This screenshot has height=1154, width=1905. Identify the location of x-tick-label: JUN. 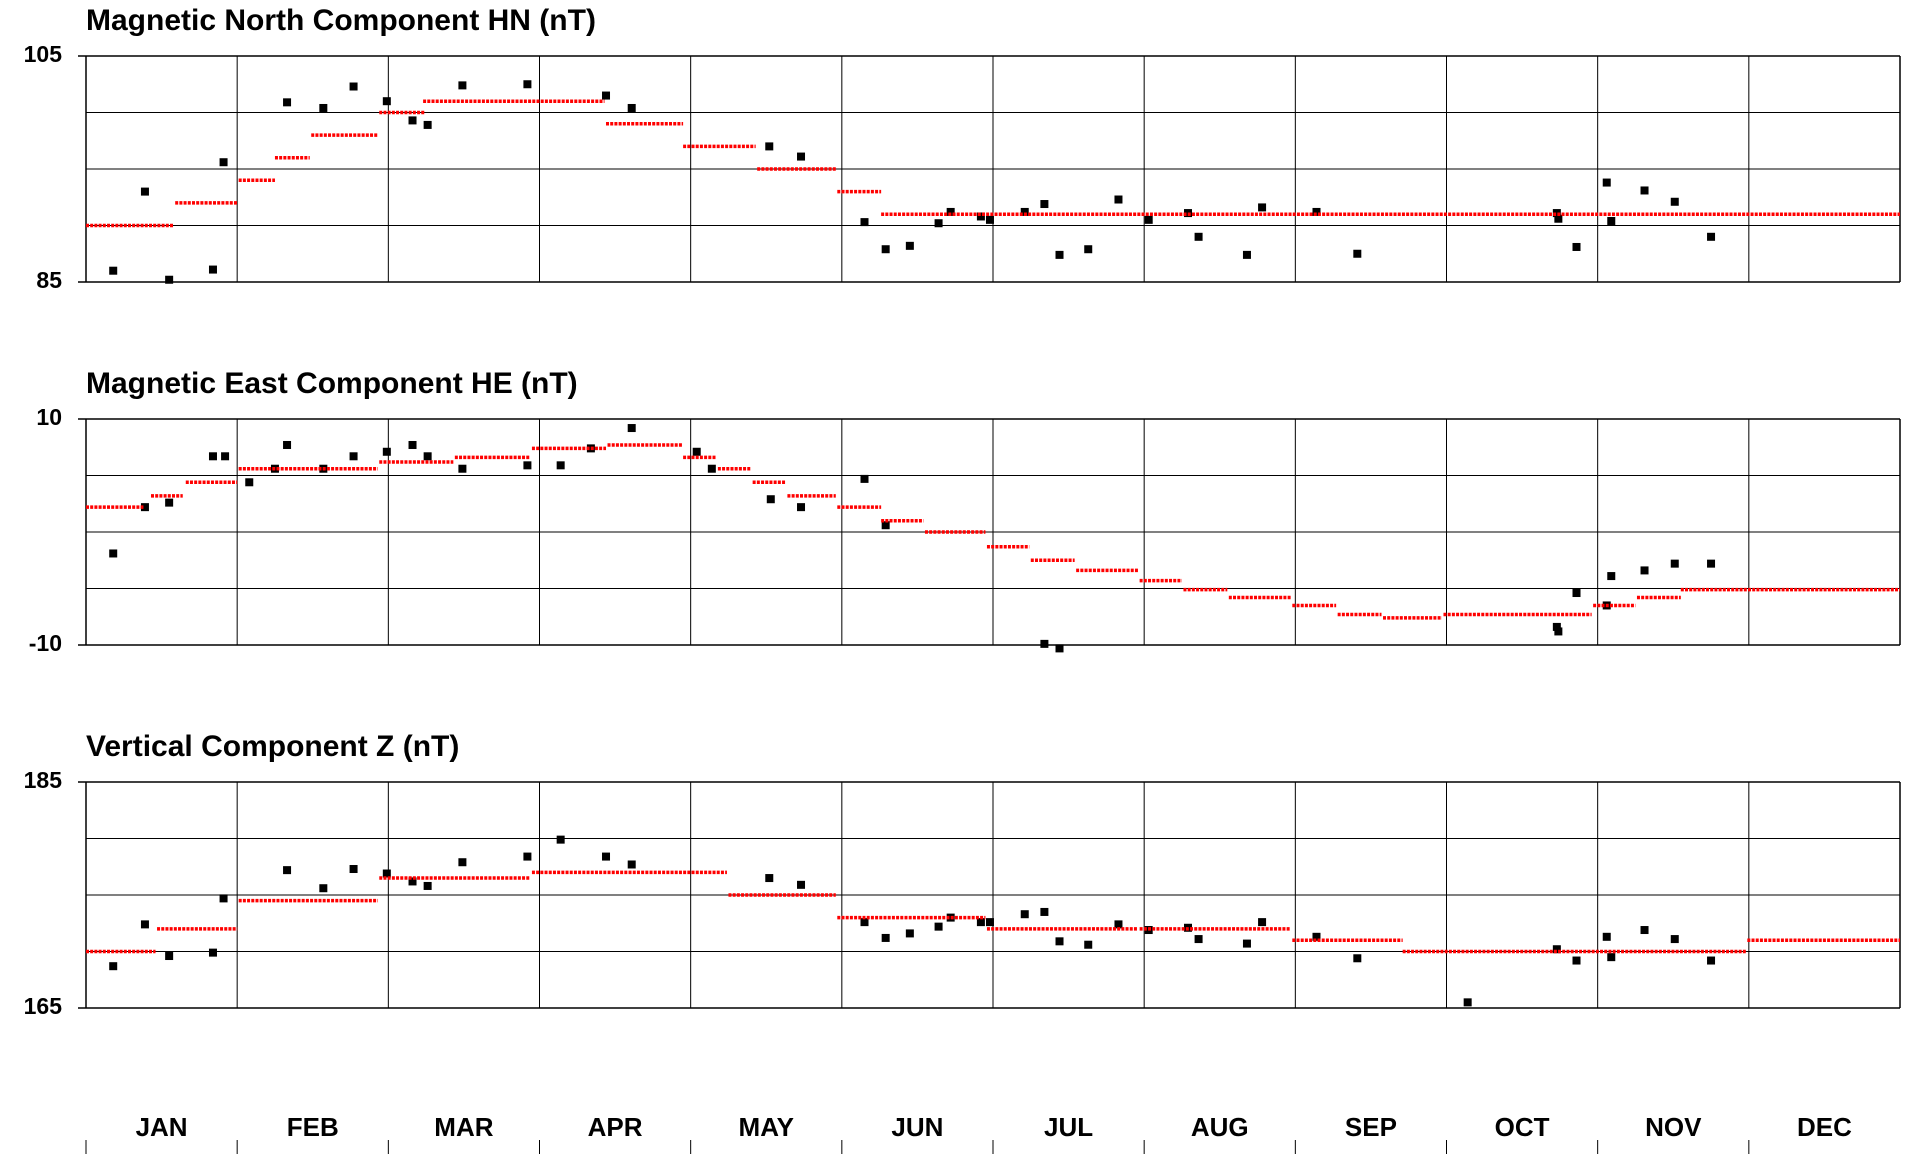
(917, 1127).